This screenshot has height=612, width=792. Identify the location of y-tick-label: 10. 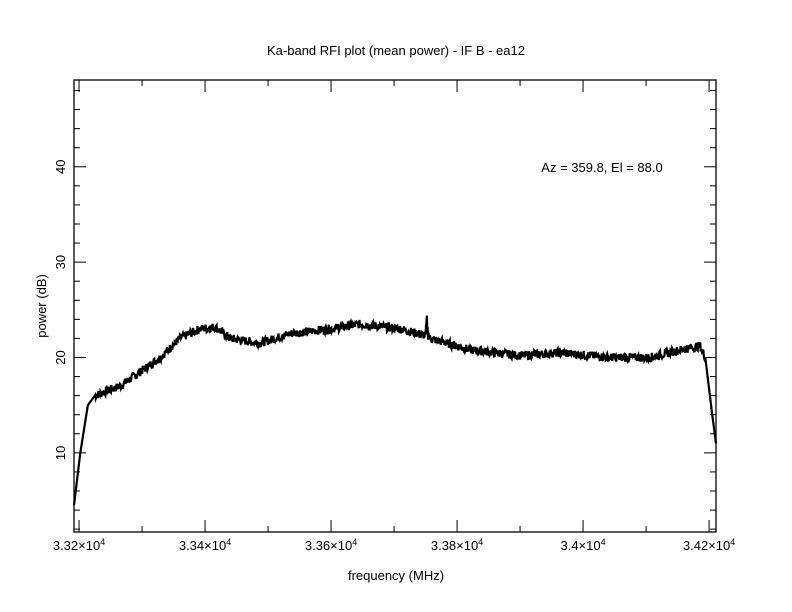
(60, 453).